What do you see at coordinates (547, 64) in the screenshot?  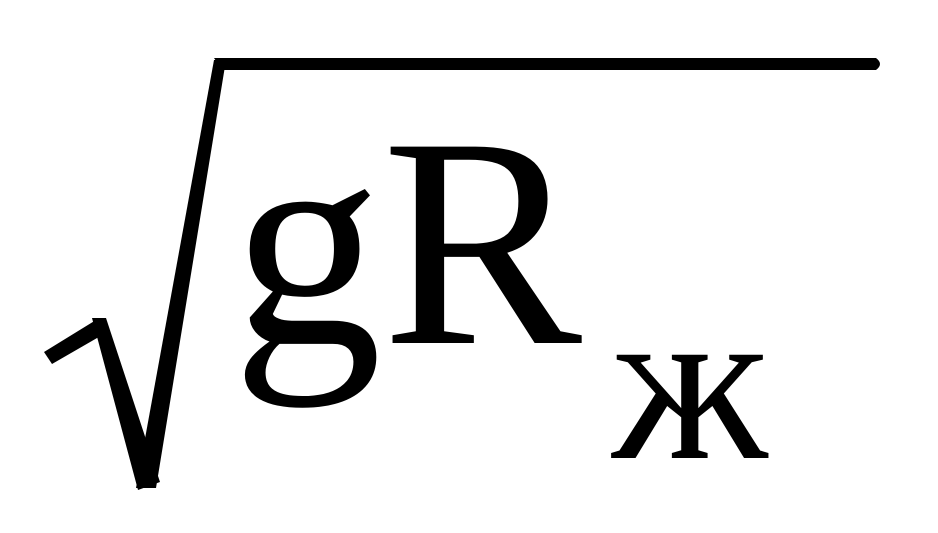 I see `radical-vinculum` at bounding box center [547, 64].